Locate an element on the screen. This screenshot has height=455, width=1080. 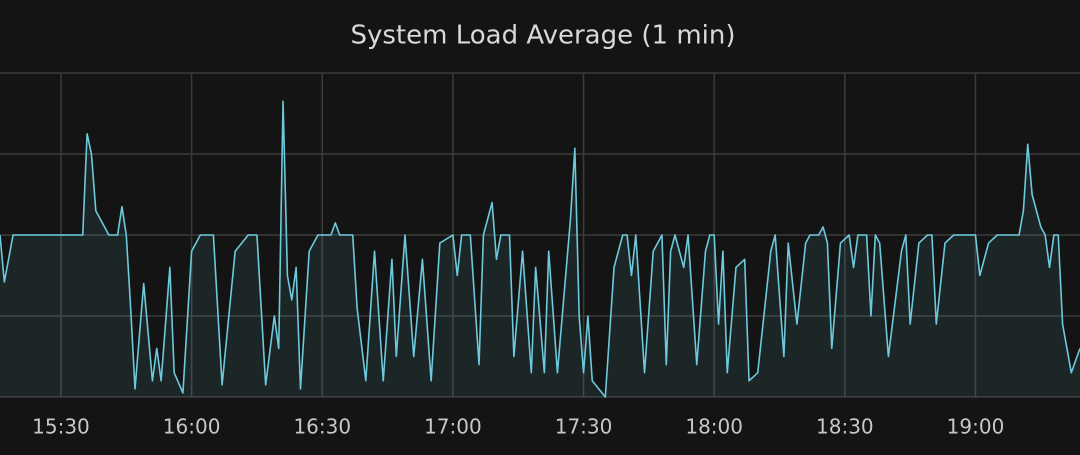
x-tick-label: 18:00 is located at coordinates (714, 427).